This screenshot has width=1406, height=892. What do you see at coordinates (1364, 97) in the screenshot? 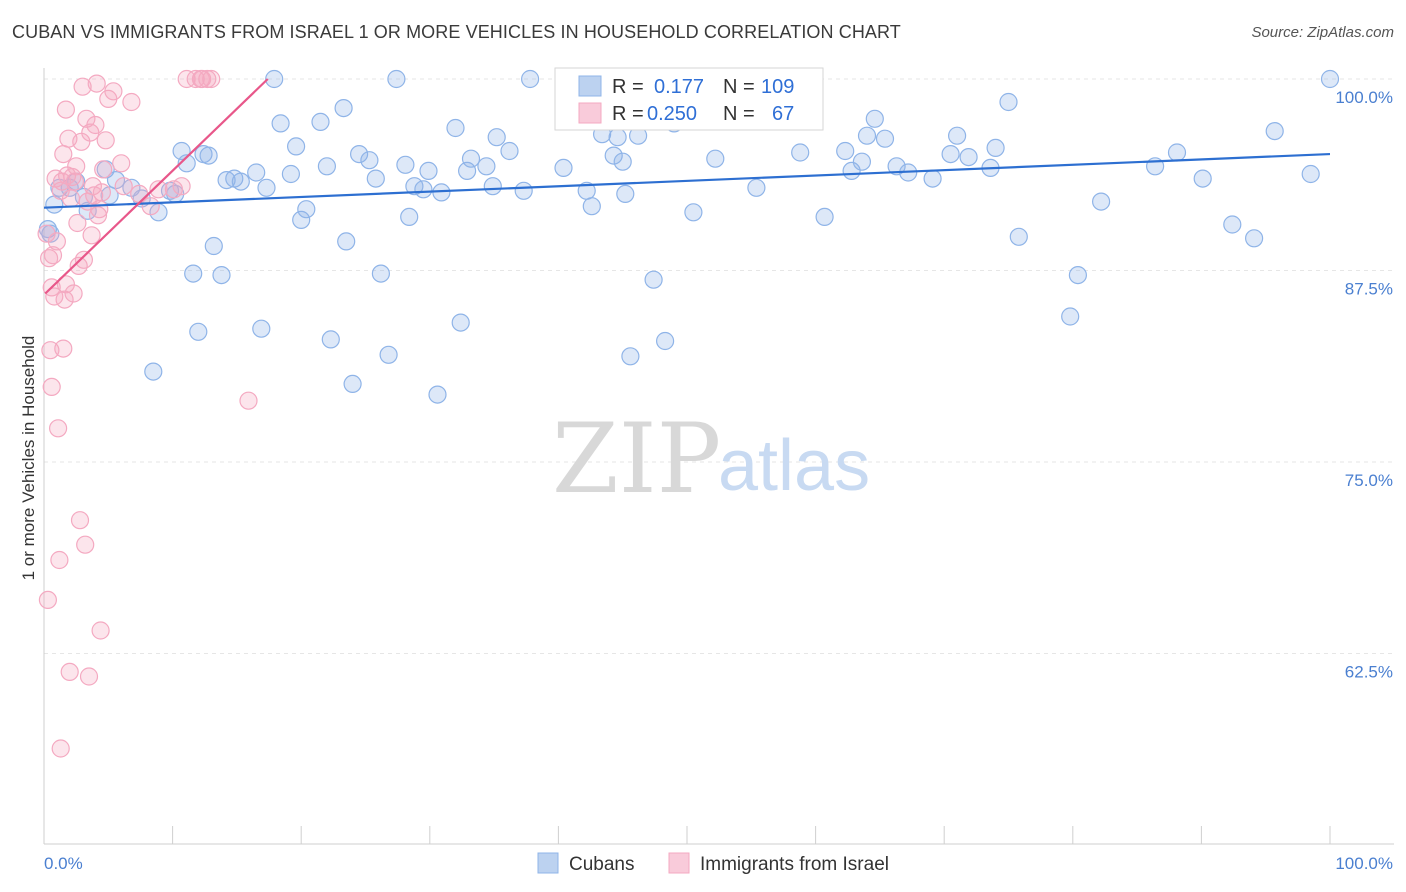
I see `y-tick-label: 100.0%` at bounding box center [1364, 97].